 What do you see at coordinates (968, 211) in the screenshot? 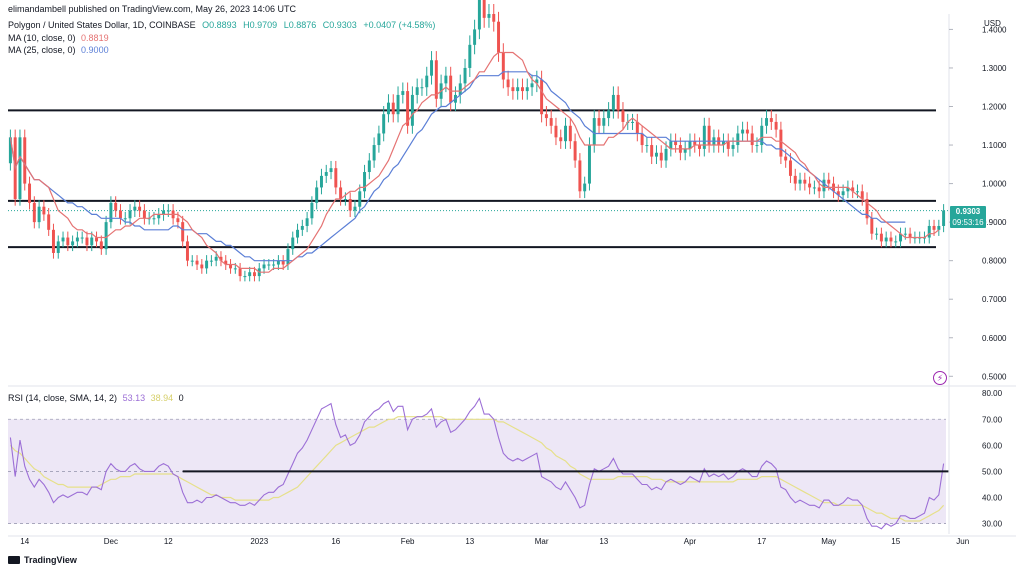
I see `last-price: 0.9303` at bounding box center [968, 211].